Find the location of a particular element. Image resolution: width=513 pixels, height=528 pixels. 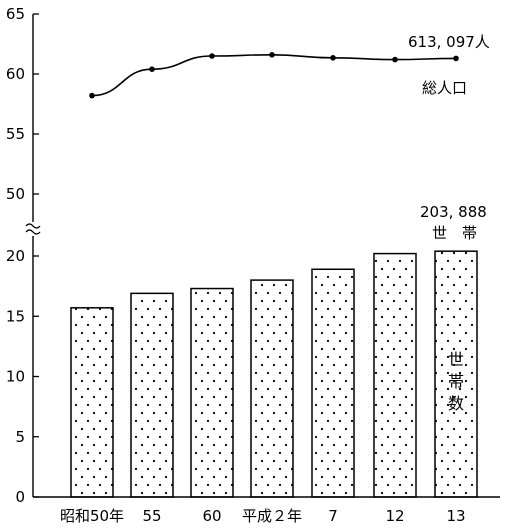

households-bar-label: 世帯数 is located at coordinates (456, 381).